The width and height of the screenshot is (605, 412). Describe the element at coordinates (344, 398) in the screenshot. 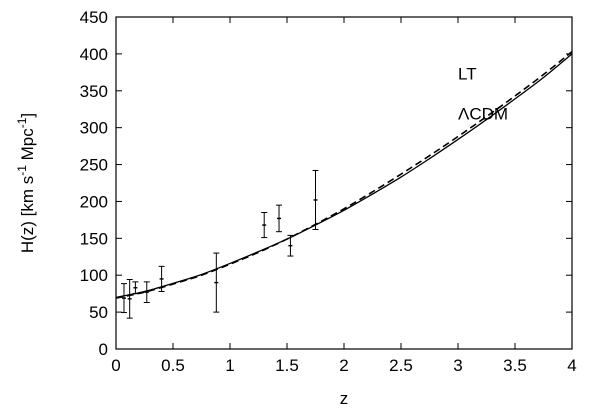

I see `x-axis-label: z` at that location.